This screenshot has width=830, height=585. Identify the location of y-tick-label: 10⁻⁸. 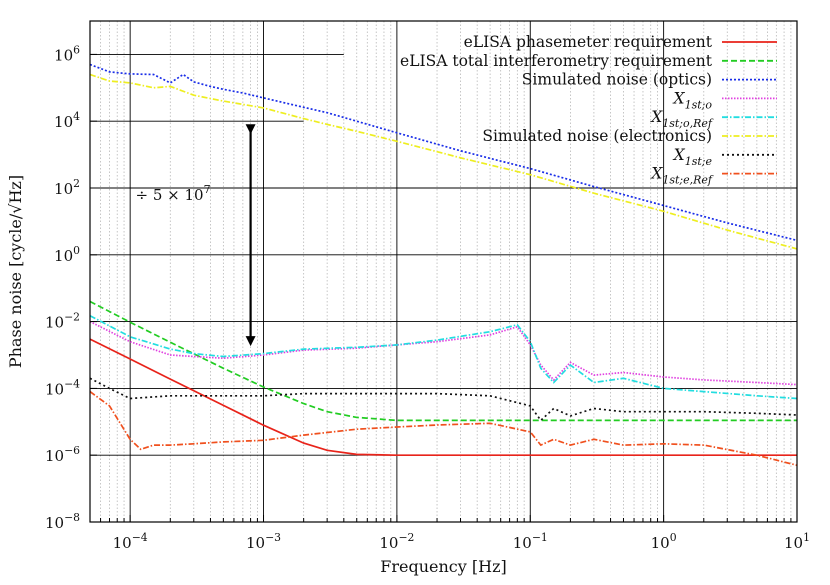
(62, 521).